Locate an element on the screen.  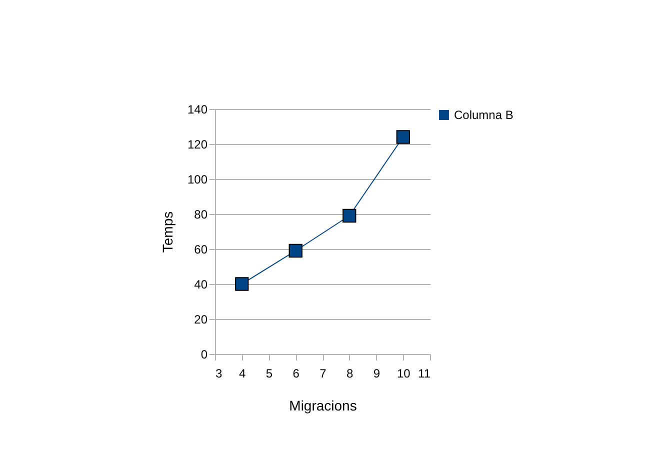
y-axis-title: Temps is located at coordinates (167, 232).